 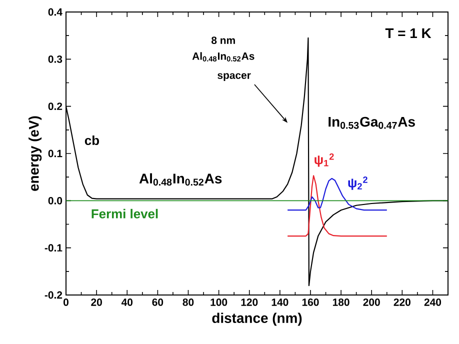 I want to click on x-tick-label: 0, so click(x=66, y=302).